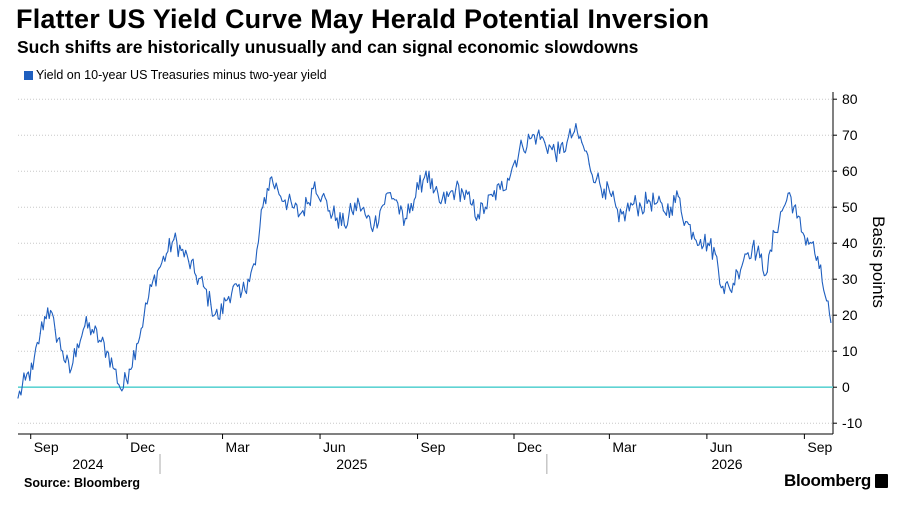 This screenshot has height=505, width=910. I want to click on y-tick-label: 50, so click(850, 207).